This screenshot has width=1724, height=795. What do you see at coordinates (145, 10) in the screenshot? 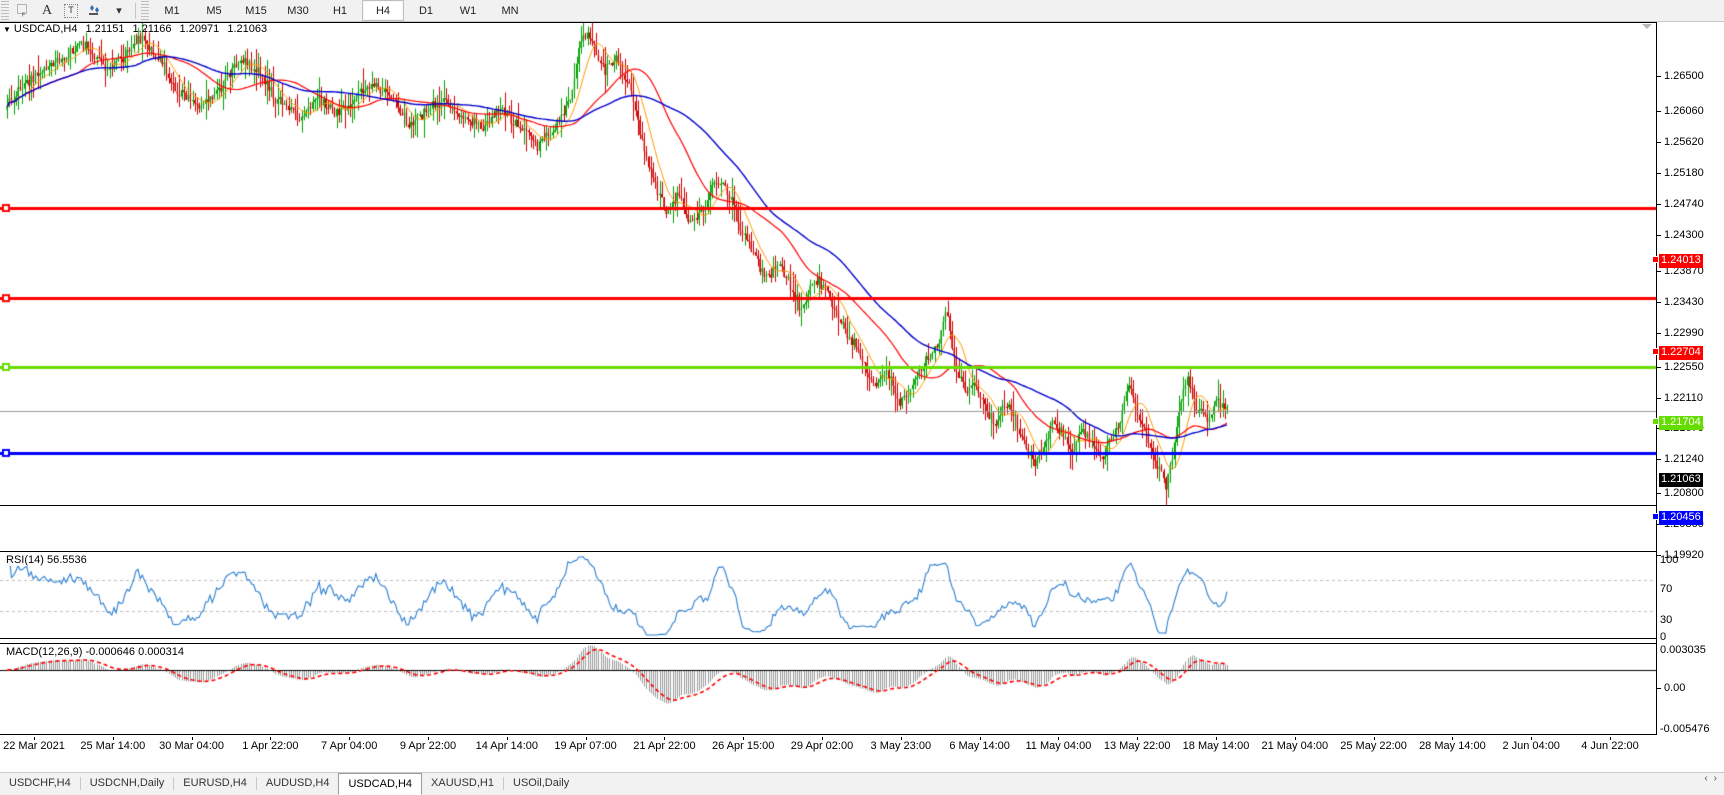
I see `timeframe-drag-handle` at bounding box center [145, 10].